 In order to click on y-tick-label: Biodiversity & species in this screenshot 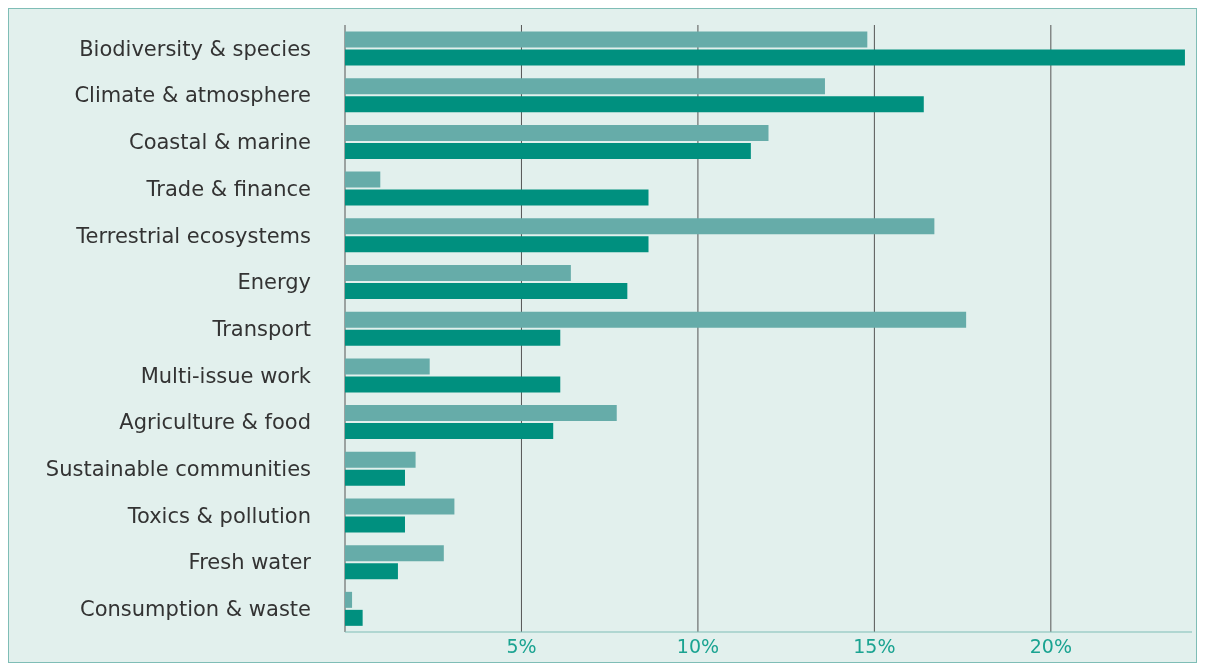, I will do `click(195, 48)`.